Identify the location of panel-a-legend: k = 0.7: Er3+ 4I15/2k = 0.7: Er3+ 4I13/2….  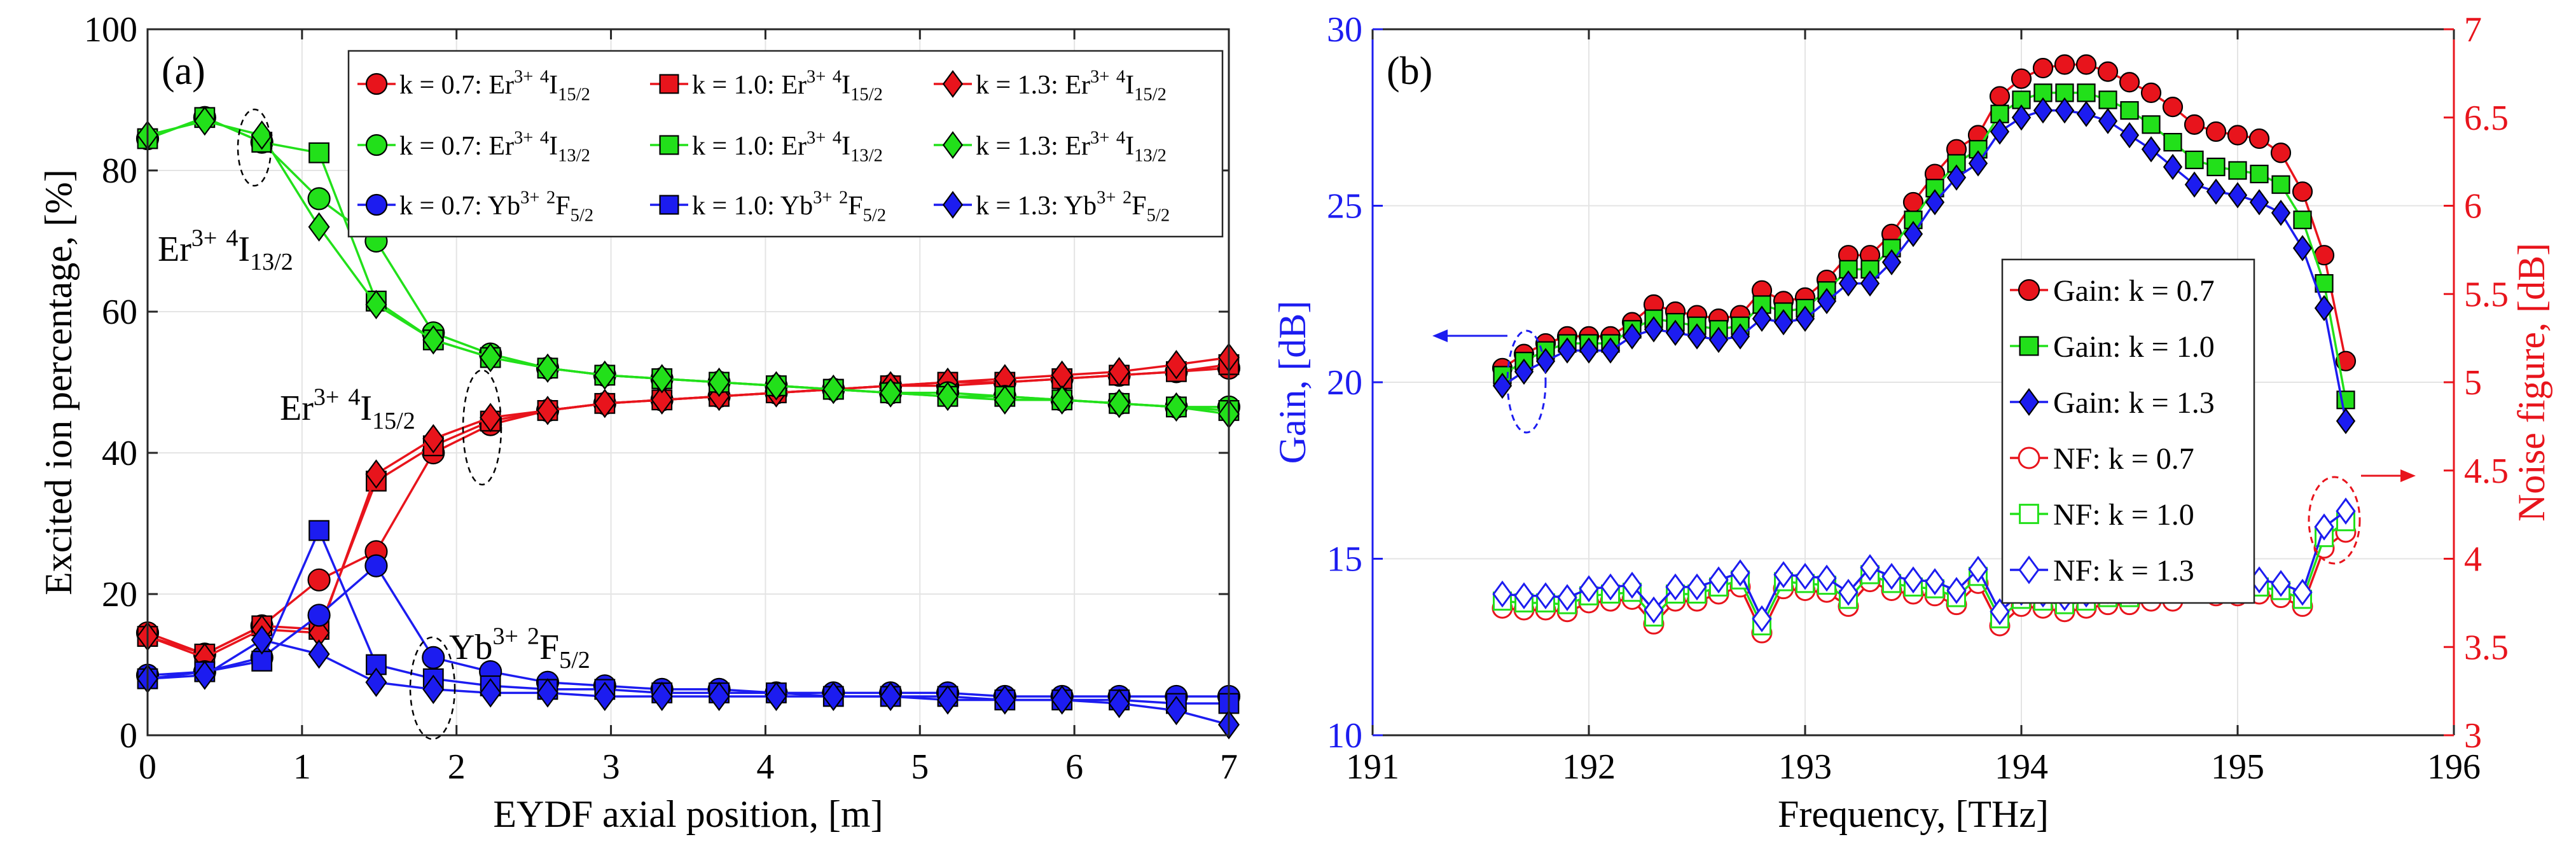
(785, 144).